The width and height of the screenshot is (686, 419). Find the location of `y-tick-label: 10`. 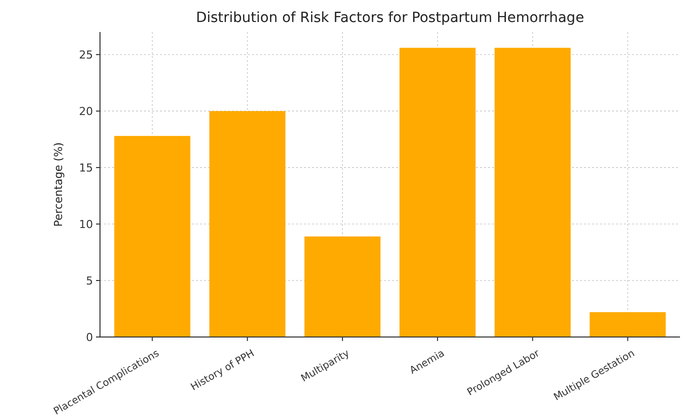

y-tick-label: 10 is located at coordinates (86, 224).